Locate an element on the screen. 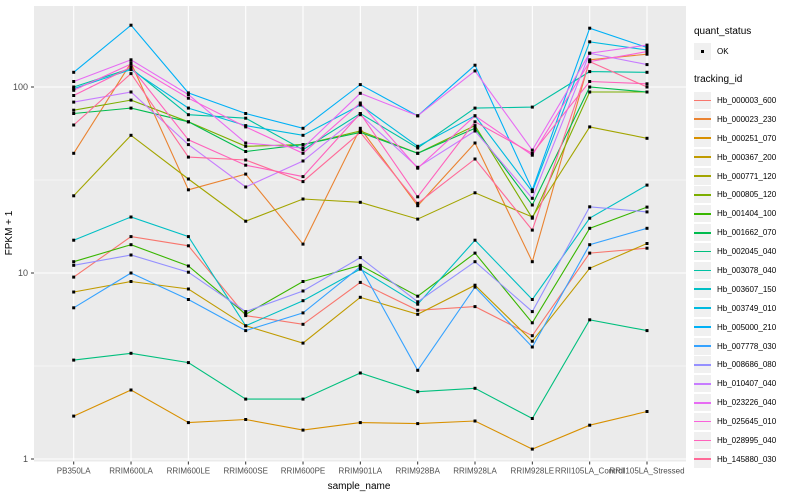 Image resolution: width=800 pixels, height=500 pixels. legend-entry-label: Hb_028995_040 is located at coordinates (747, 440).